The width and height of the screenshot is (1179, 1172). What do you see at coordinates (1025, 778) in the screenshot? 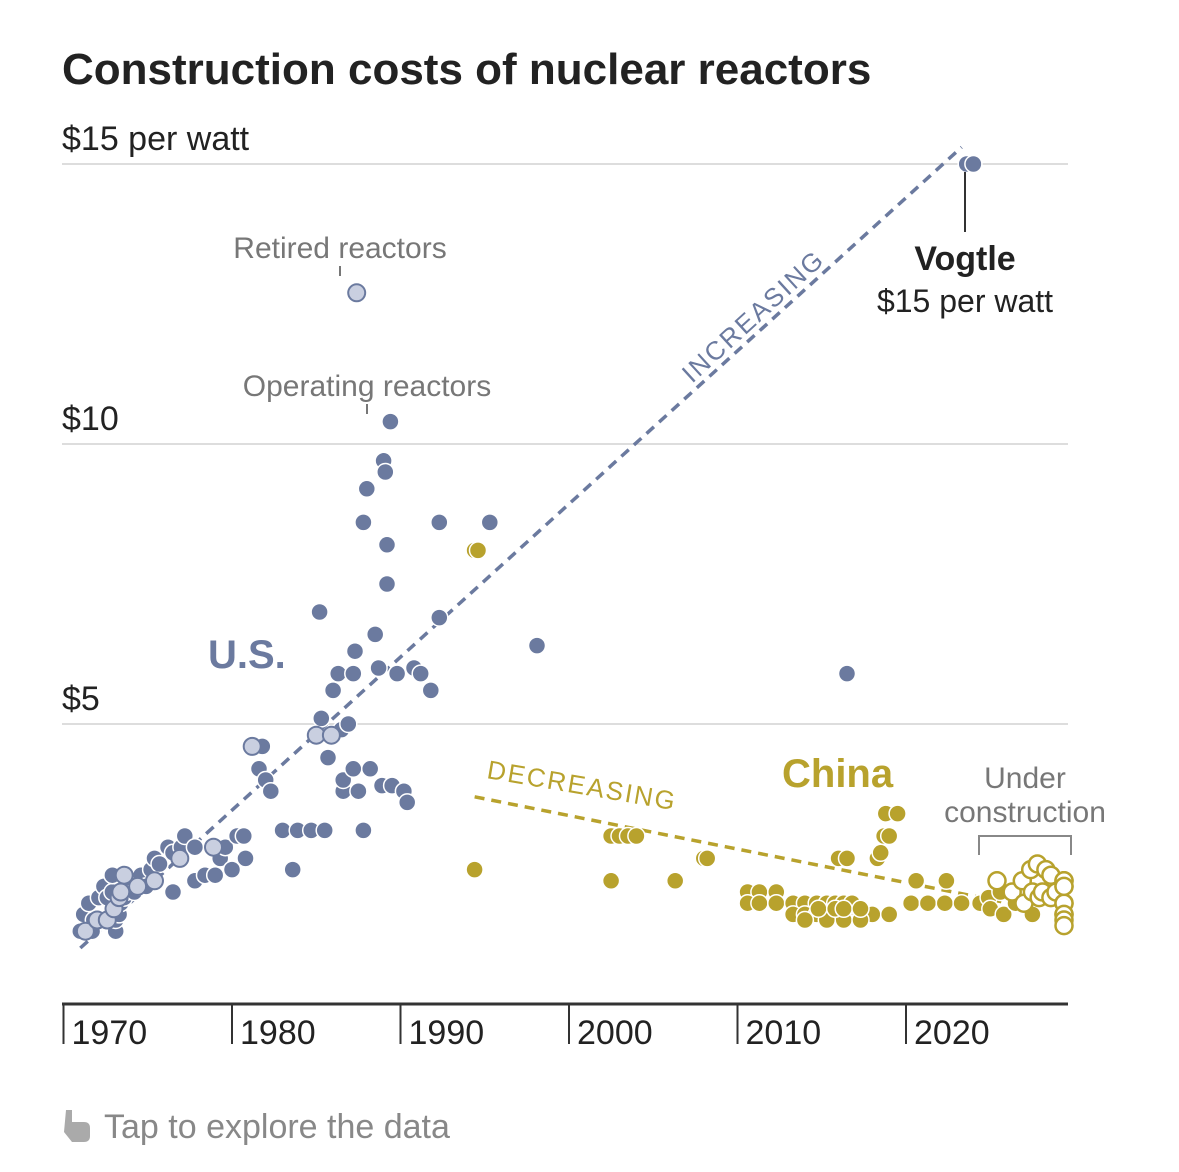
I see `under-construction-label-line1: Under` at bounding box center [1025, 778].